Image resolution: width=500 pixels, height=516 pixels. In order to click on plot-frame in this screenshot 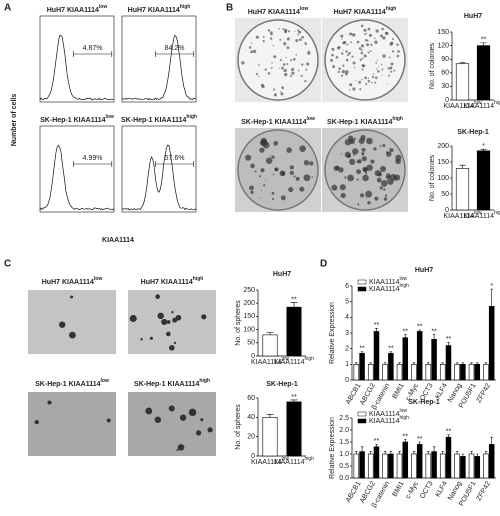, I will do `click(159, 59)`.